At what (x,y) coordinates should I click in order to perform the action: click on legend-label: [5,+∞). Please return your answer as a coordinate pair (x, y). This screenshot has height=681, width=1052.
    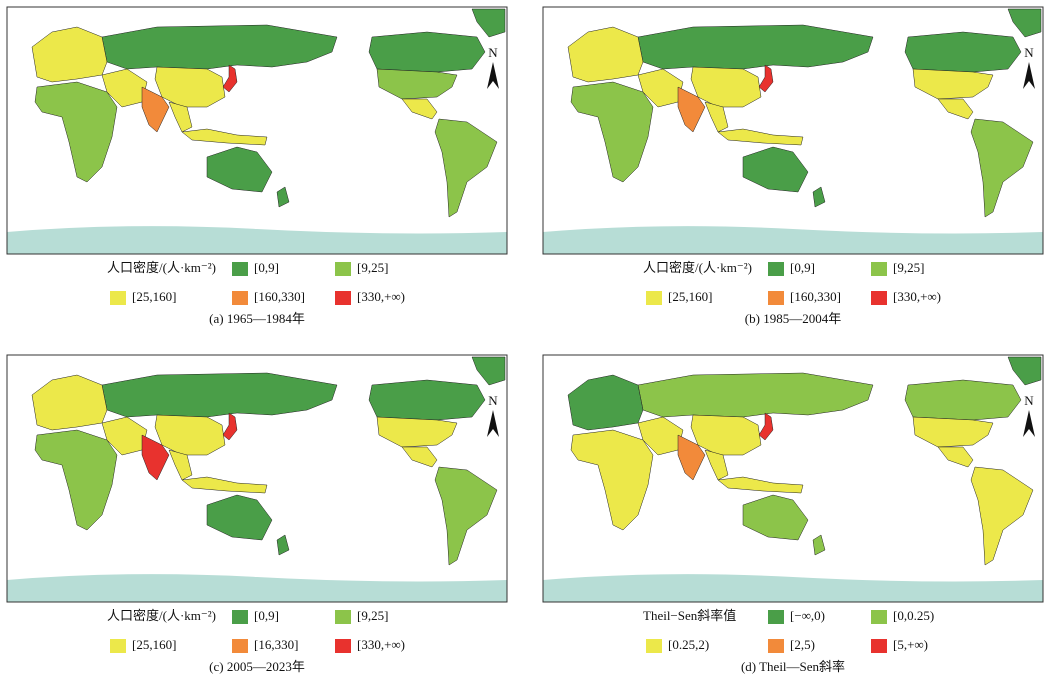
    Looking at the image, I should click on (910, 644).